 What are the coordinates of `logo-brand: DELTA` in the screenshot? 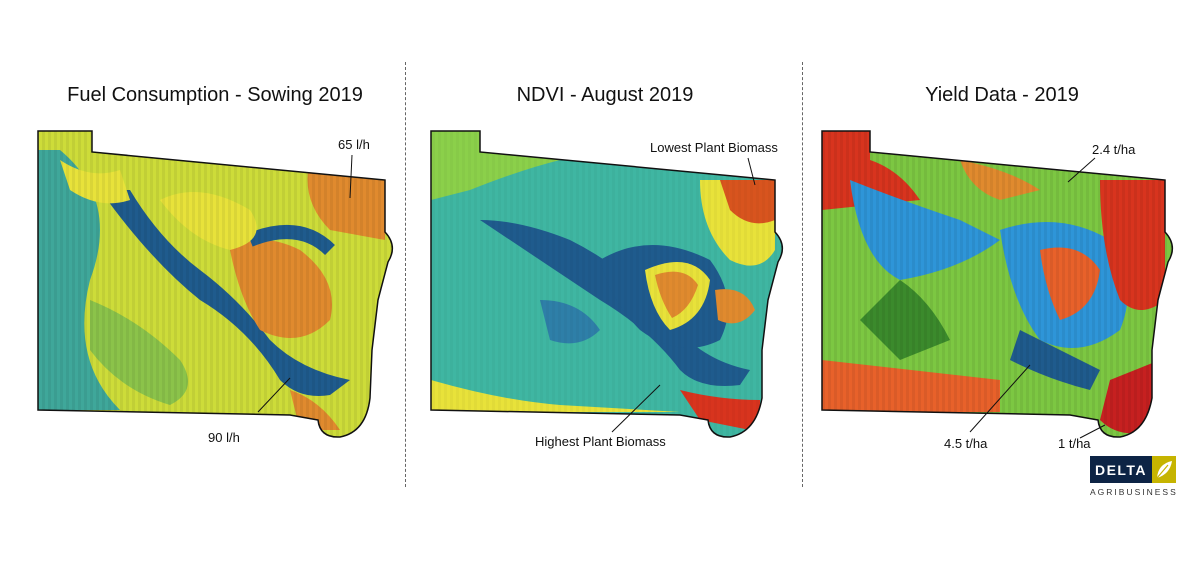 It's located at (1121, 469).